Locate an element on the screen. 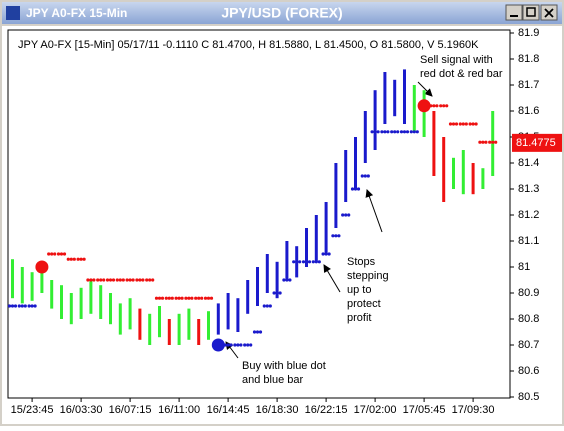 The height and width of the screenshot is (431, 564). y-tick-label: 81.1 is located at coordinates (528, 241).